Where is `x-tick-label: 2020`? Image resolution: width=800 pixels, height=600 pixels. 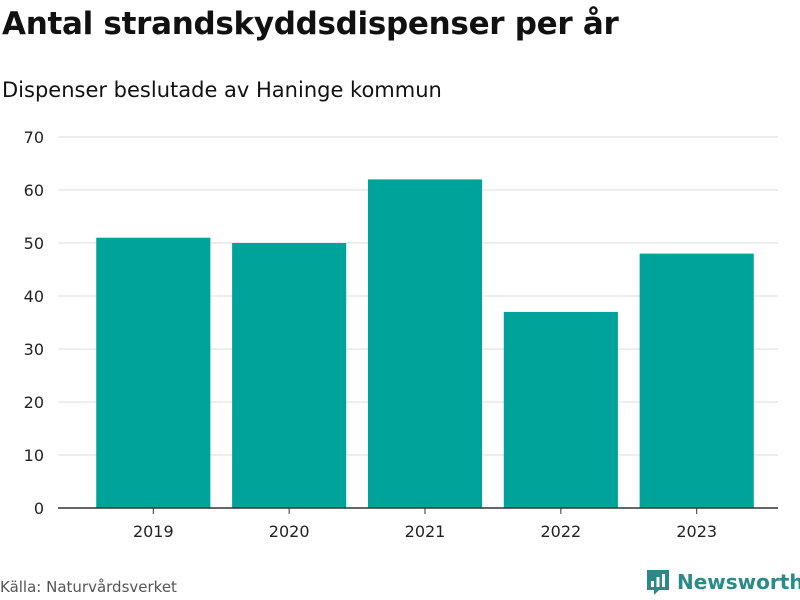 x-tick-label: 2020 is located at coordinates (289, 531).